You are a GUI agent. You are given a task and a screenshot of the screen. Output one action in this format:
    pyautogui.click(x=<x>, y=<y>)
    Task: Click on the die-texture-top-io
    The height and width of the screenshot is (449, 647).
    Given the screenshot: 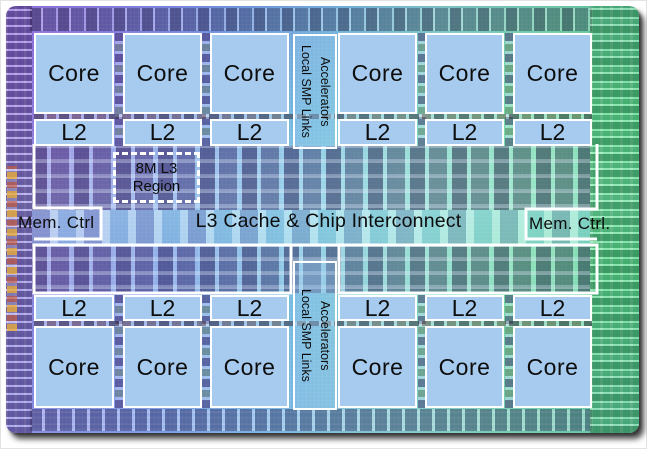 What is the action you would take?
    pyautogui.click(x=311, y=19)
    